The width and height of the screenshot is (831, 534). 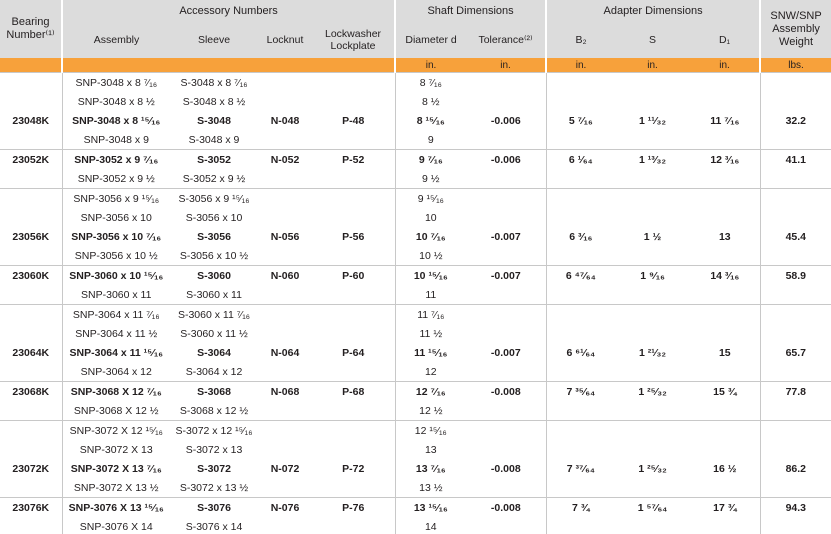 What do you see at coordinates (415, 179) in the screenshot?
I see `table-row: SNP-3052 x 9 ½ S-3052 x 9 ½ 9 ½` at bounding box center [415, 179].